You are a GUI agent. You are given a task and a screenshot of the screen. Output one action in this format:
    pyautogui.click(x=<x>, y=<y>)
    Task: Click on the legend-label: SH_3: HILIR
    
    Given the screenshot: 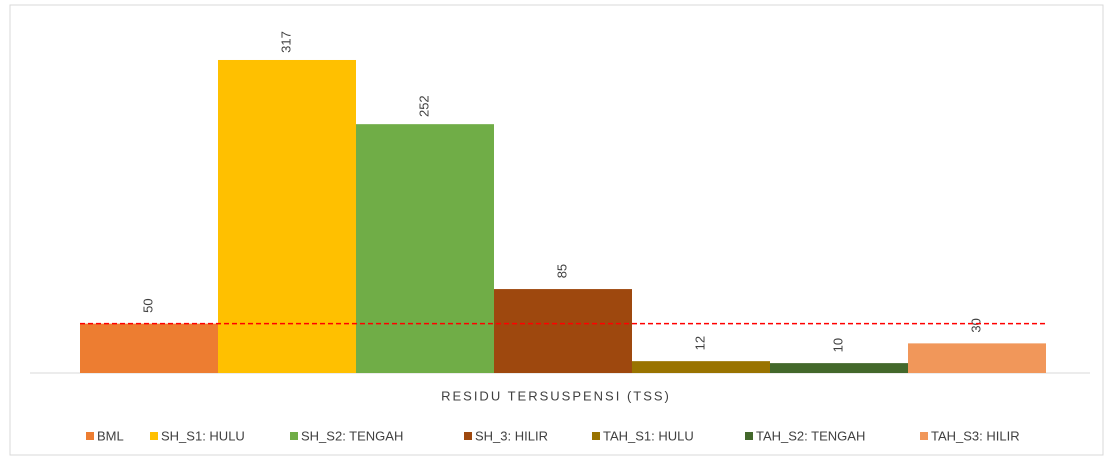 What is the action you would take?
    pyautogui.click(x=511, y=435)
    